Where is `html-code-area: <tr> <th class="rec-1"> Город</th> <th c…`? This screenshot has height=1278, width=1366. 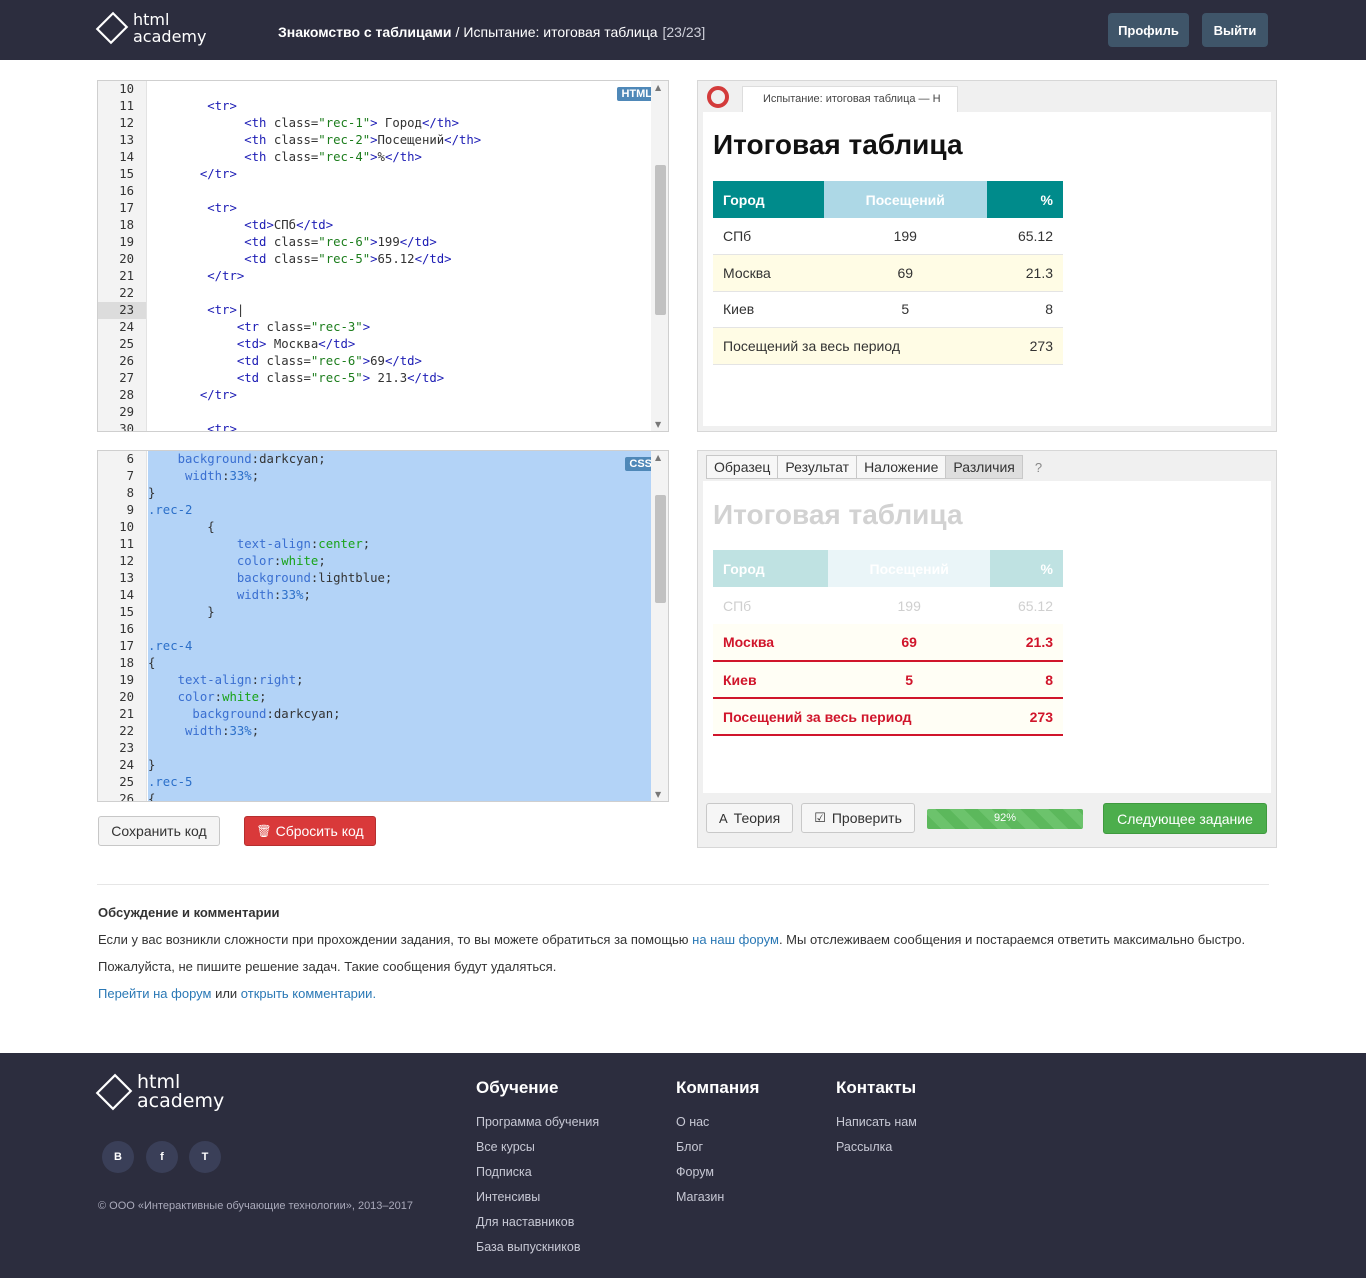 html-code-area: <tr> <th class="rec-1"> Город</th> <th c… is located at coordinates (399, 256).